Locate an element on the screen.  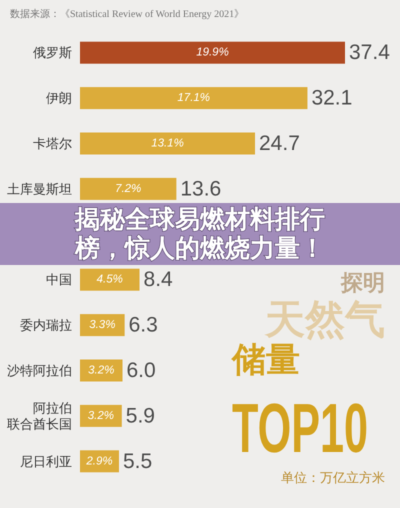
data-label: 24.7 is located at coordinates (279, 143).